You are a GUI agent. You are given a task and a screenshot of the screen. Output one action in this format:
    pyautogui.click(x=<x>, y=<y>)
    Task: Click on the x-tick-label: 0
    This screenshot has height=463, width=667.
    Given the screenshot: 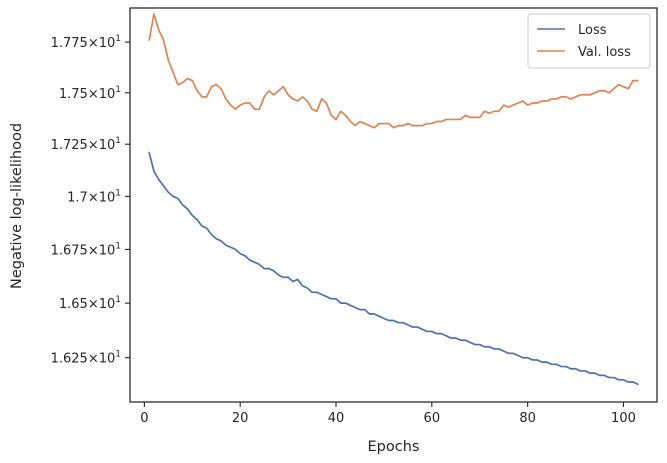 What is the action you would take?
    pyautogui.click(x=144, y=418)
    